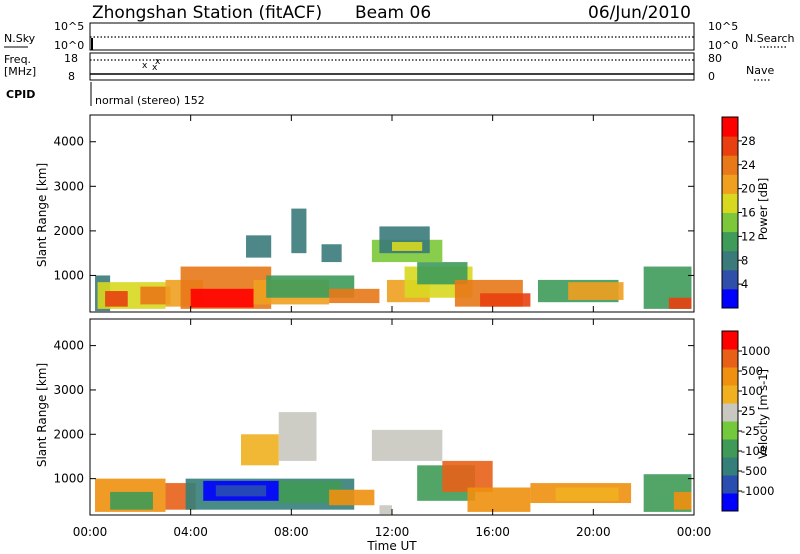 The image size is (800, 554). I want to click on power-colorbar-tick-label-3: 16, so click(748, 213).